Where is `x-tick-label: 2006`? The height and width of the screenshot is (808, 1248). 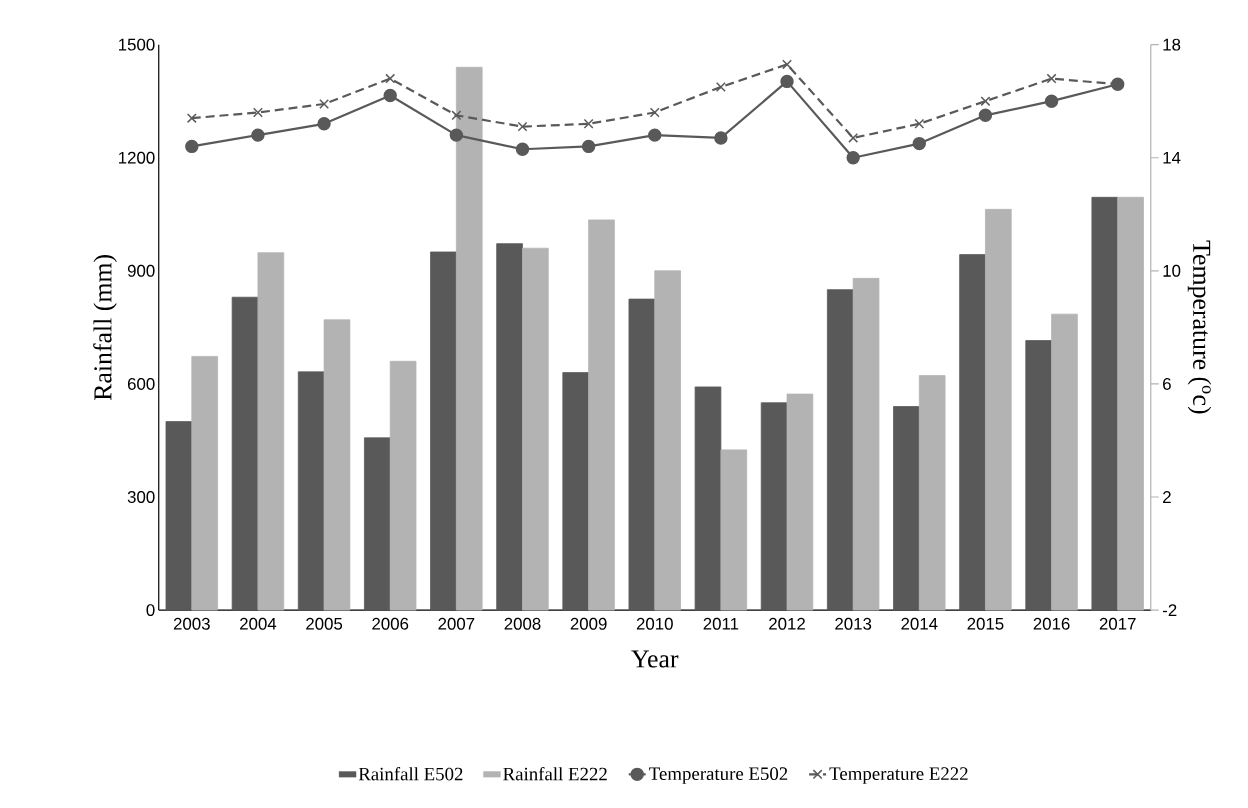
x-tick-label: 2006 is located at coordinates (390, 624).